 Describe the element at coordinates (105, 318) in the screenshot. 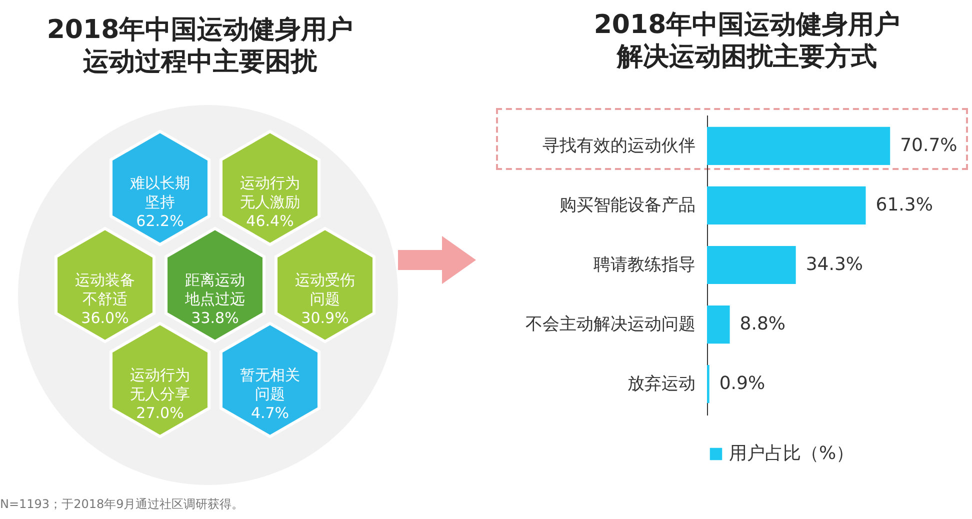

I see `data-label: 36.0%` at that location.